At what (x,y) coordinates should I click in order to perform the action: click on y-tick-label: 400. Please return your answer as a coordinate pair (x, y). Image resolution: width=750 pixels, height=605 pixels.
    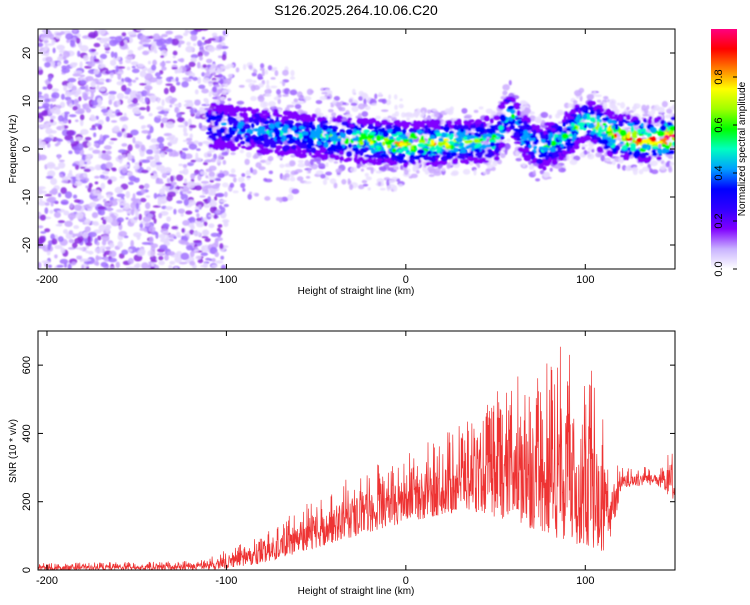
    Looking at the image, I should click on (27, 433).